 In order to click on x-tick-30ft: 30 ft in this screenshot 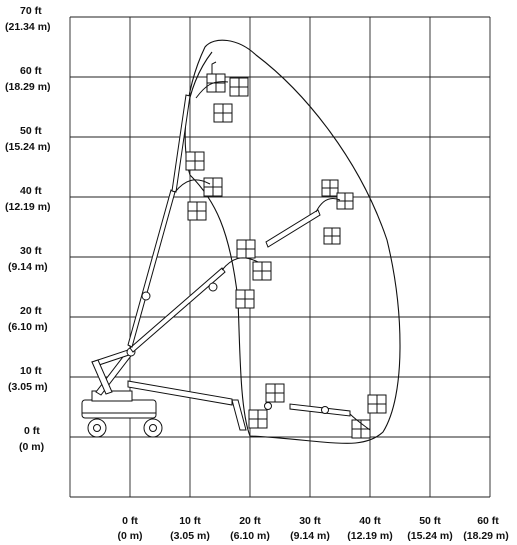, I will do `click(310, 521)`.